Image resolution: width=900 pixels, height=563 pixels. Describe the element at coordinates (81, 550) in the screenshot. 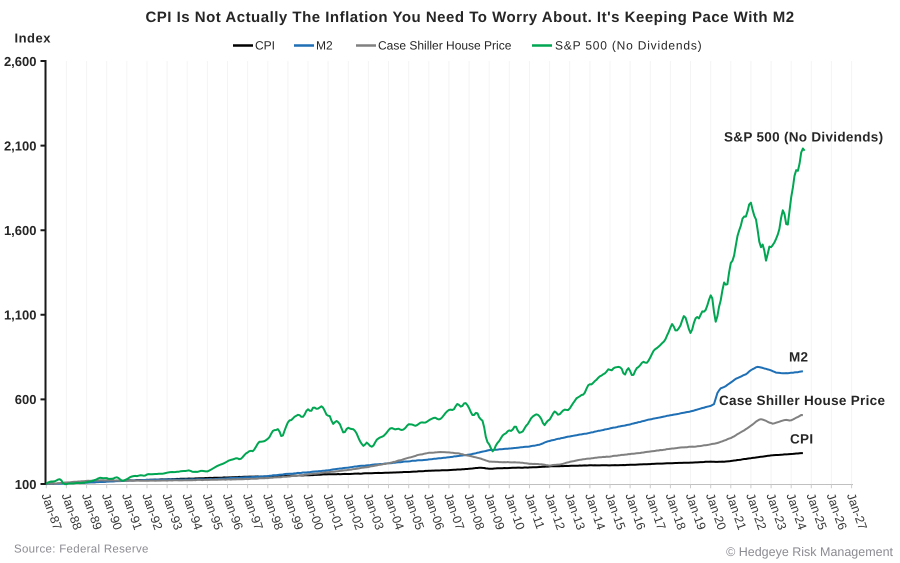

I see `svg-text: Source: Federal Reserve` at that location.